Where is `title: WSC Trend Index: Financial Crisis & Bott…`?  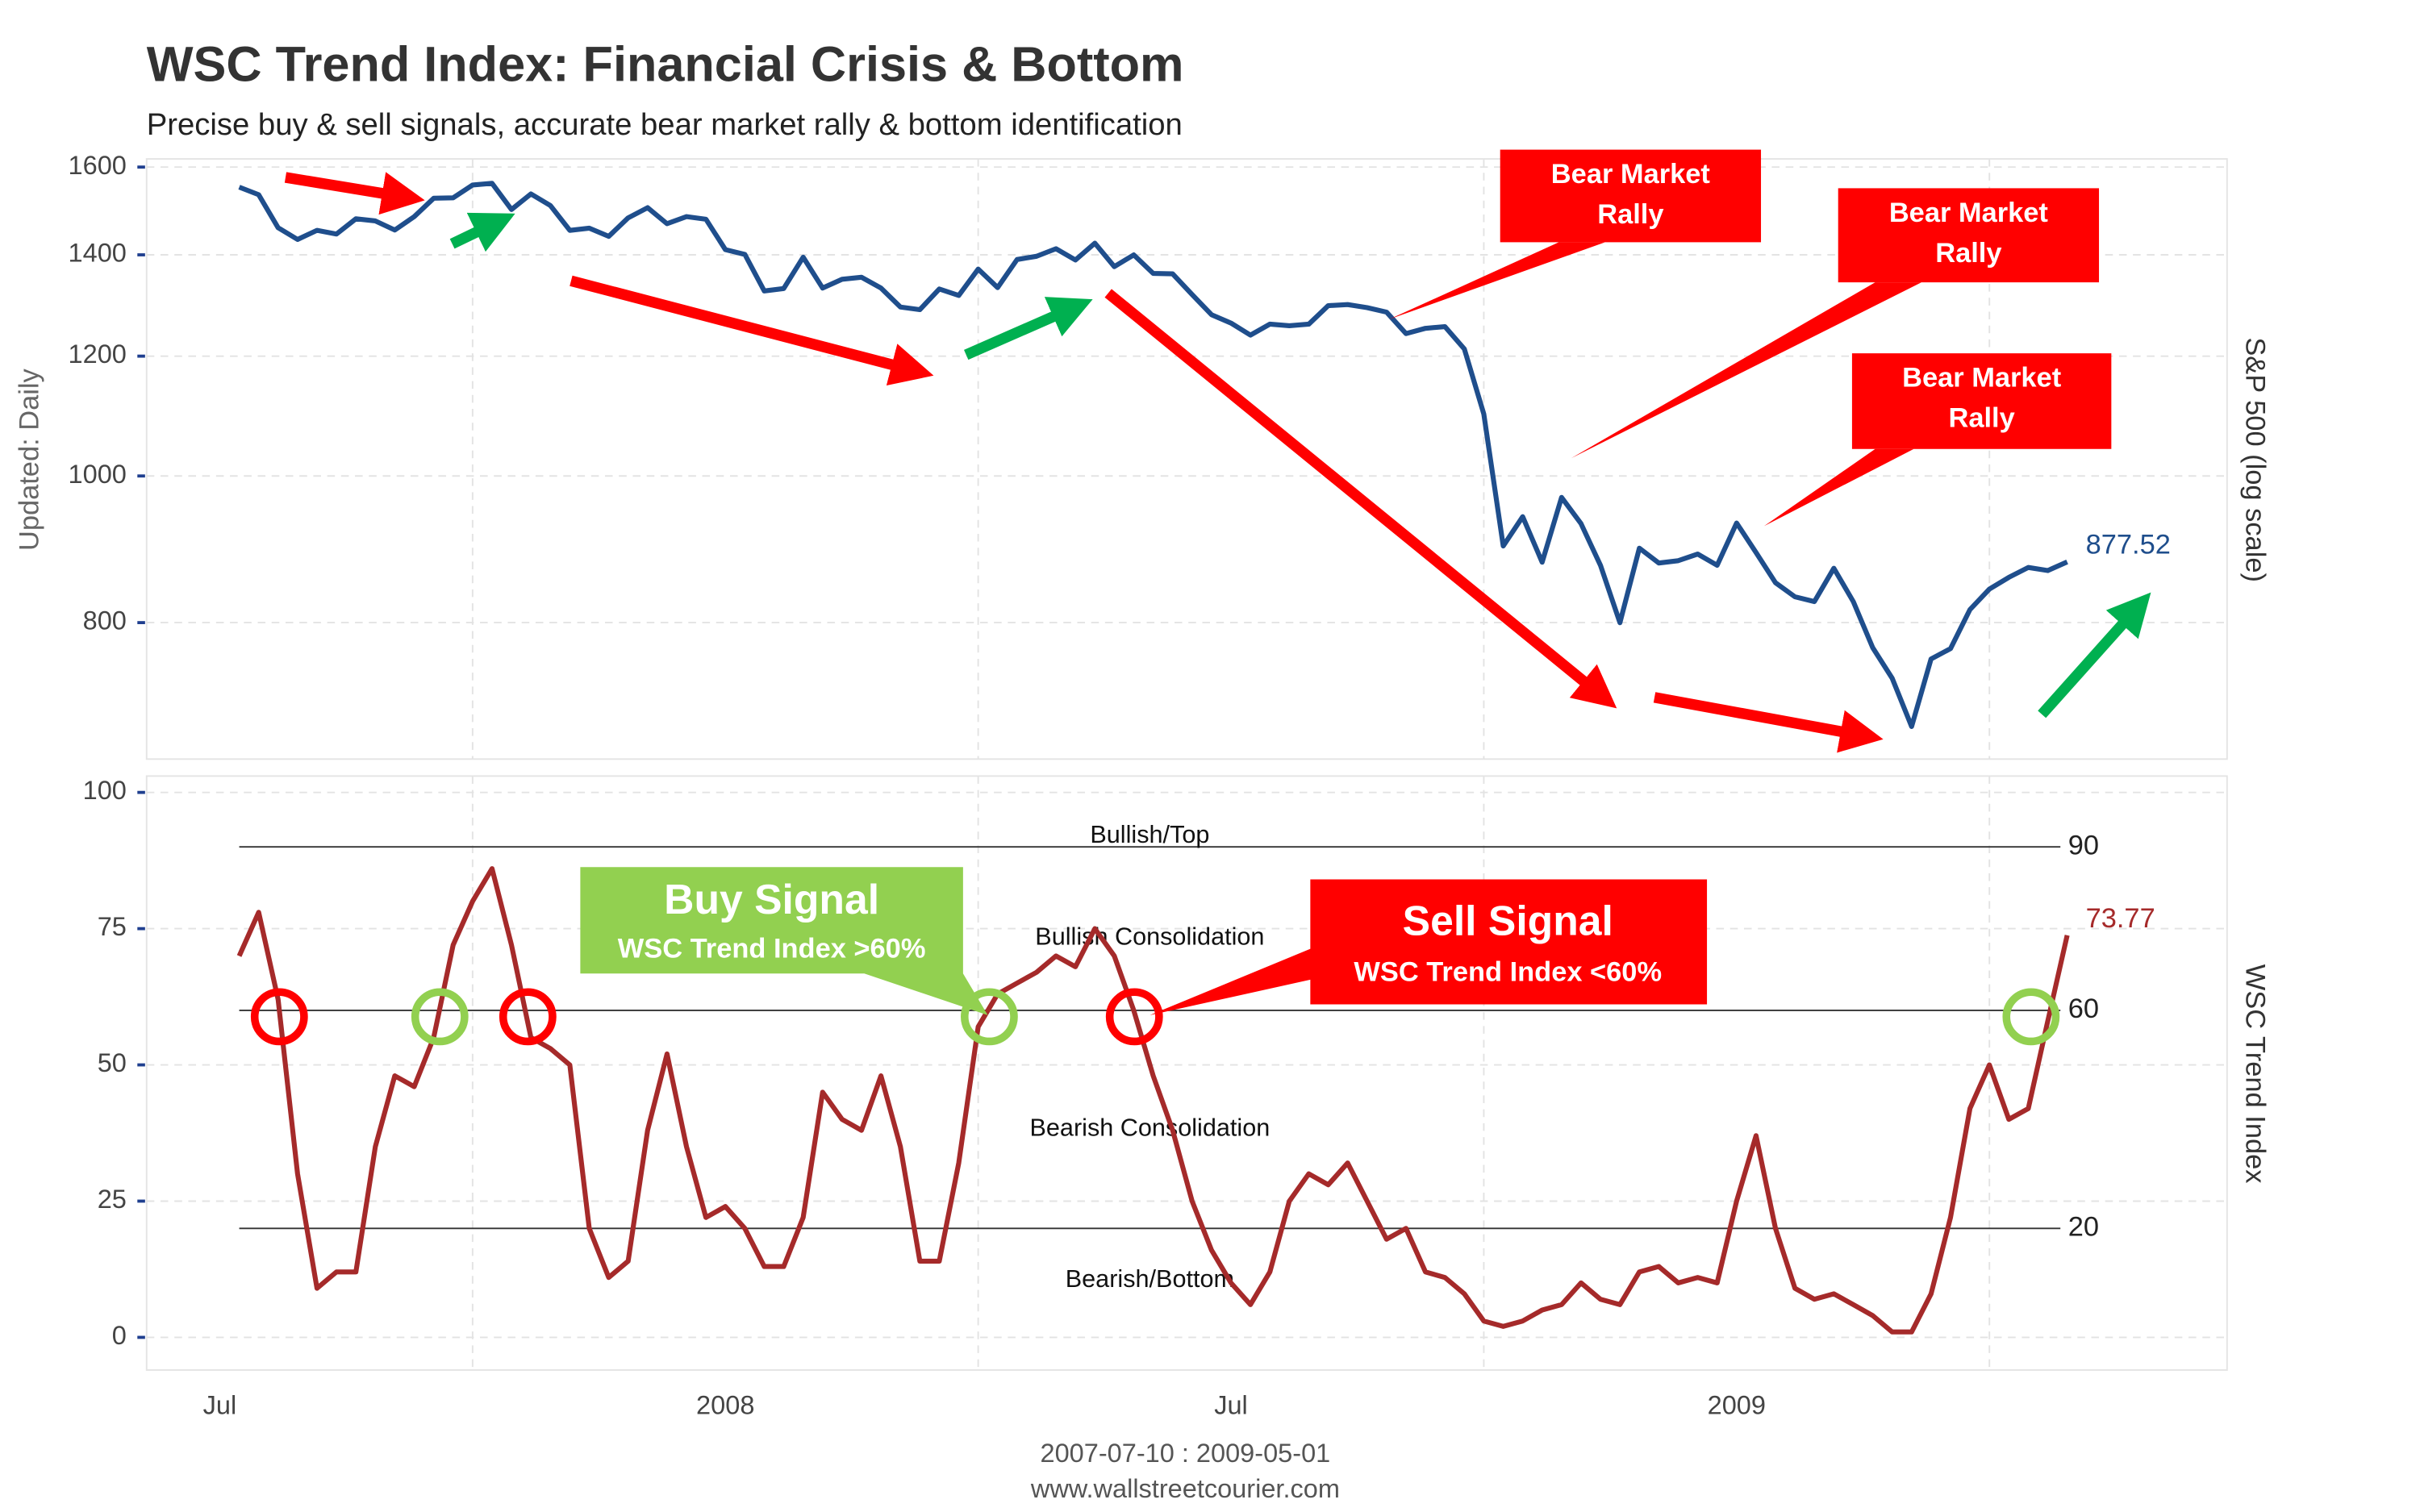
title: WSC Trend Index: Financial Crisis & Bott… is located at coordinates (666, 63).